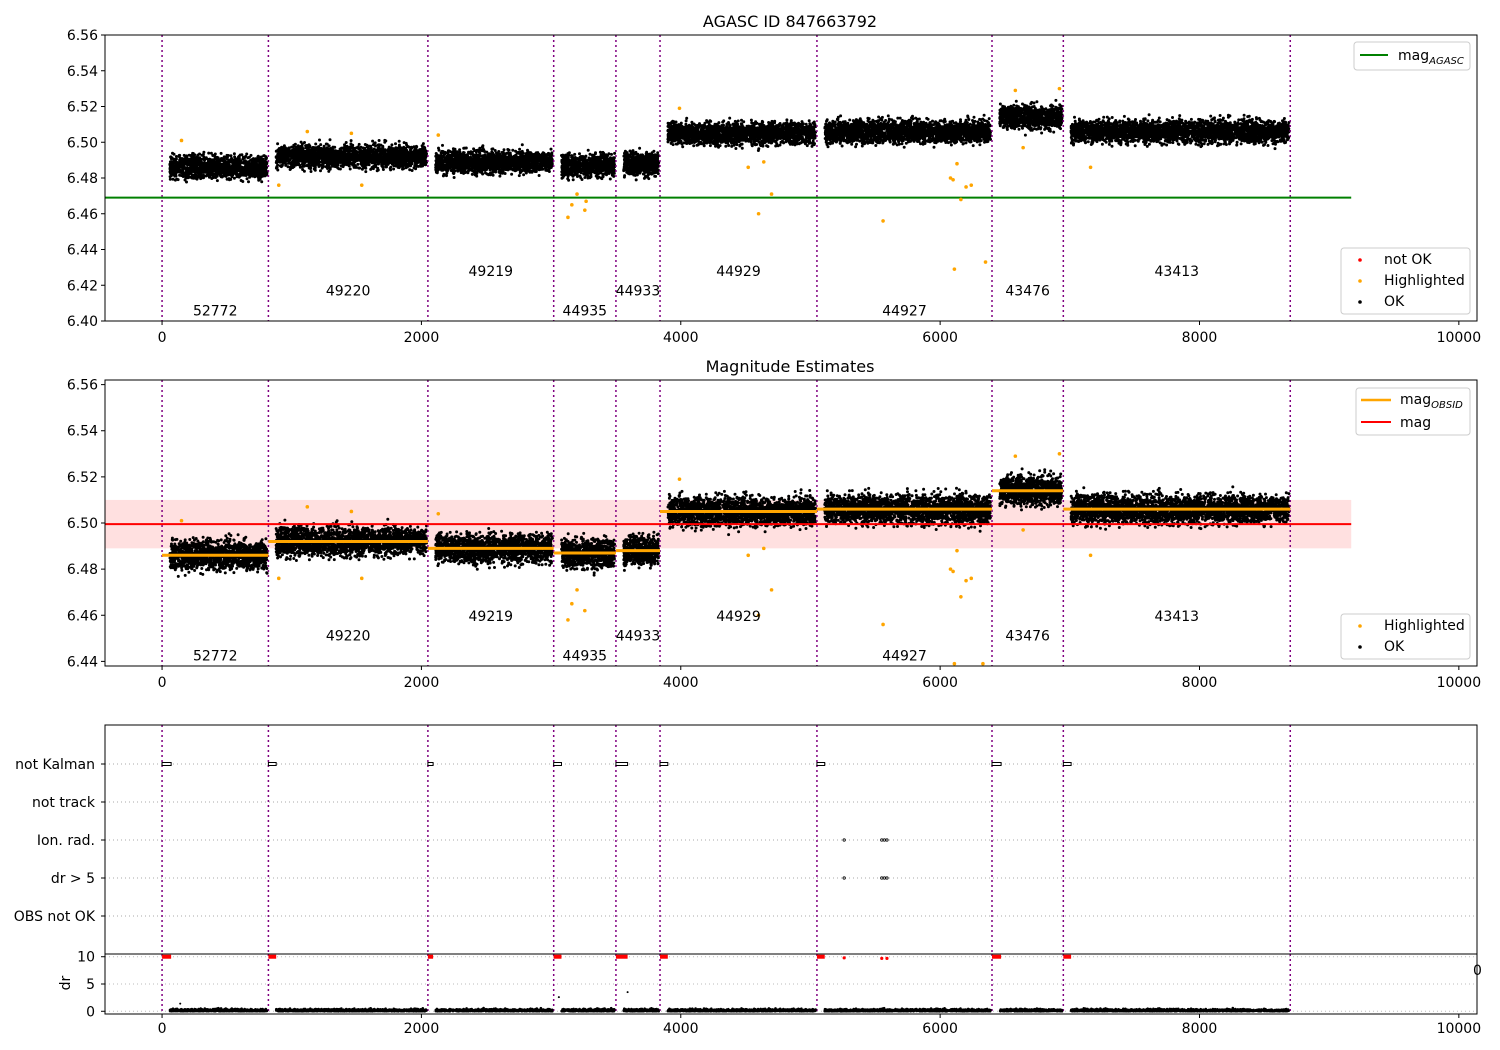 The width and height of the screenshot is (1500, 1050). I want to click on plot-frame, so click(791, 984).